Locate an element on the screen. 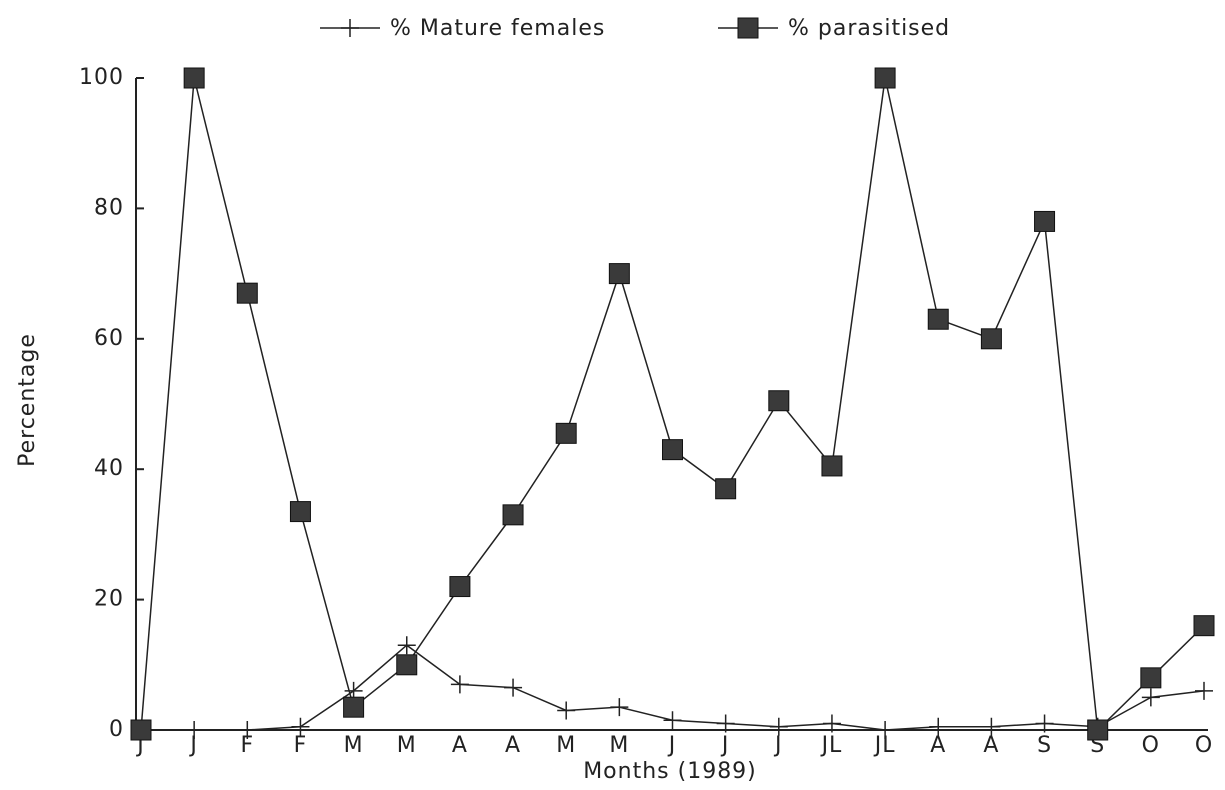 Image resolution: width=1225 pixels, height=790 pixels. y-tick-label: 80 is located at coordinates (109, 207).